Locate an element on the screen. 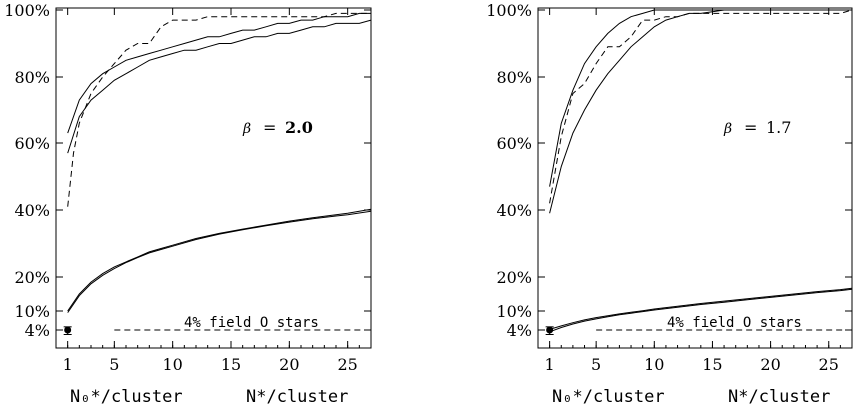 The width and height of the screenshot is (853, 409). right-xlabel-n: N*/cluster is located at coordinates (779, 397).